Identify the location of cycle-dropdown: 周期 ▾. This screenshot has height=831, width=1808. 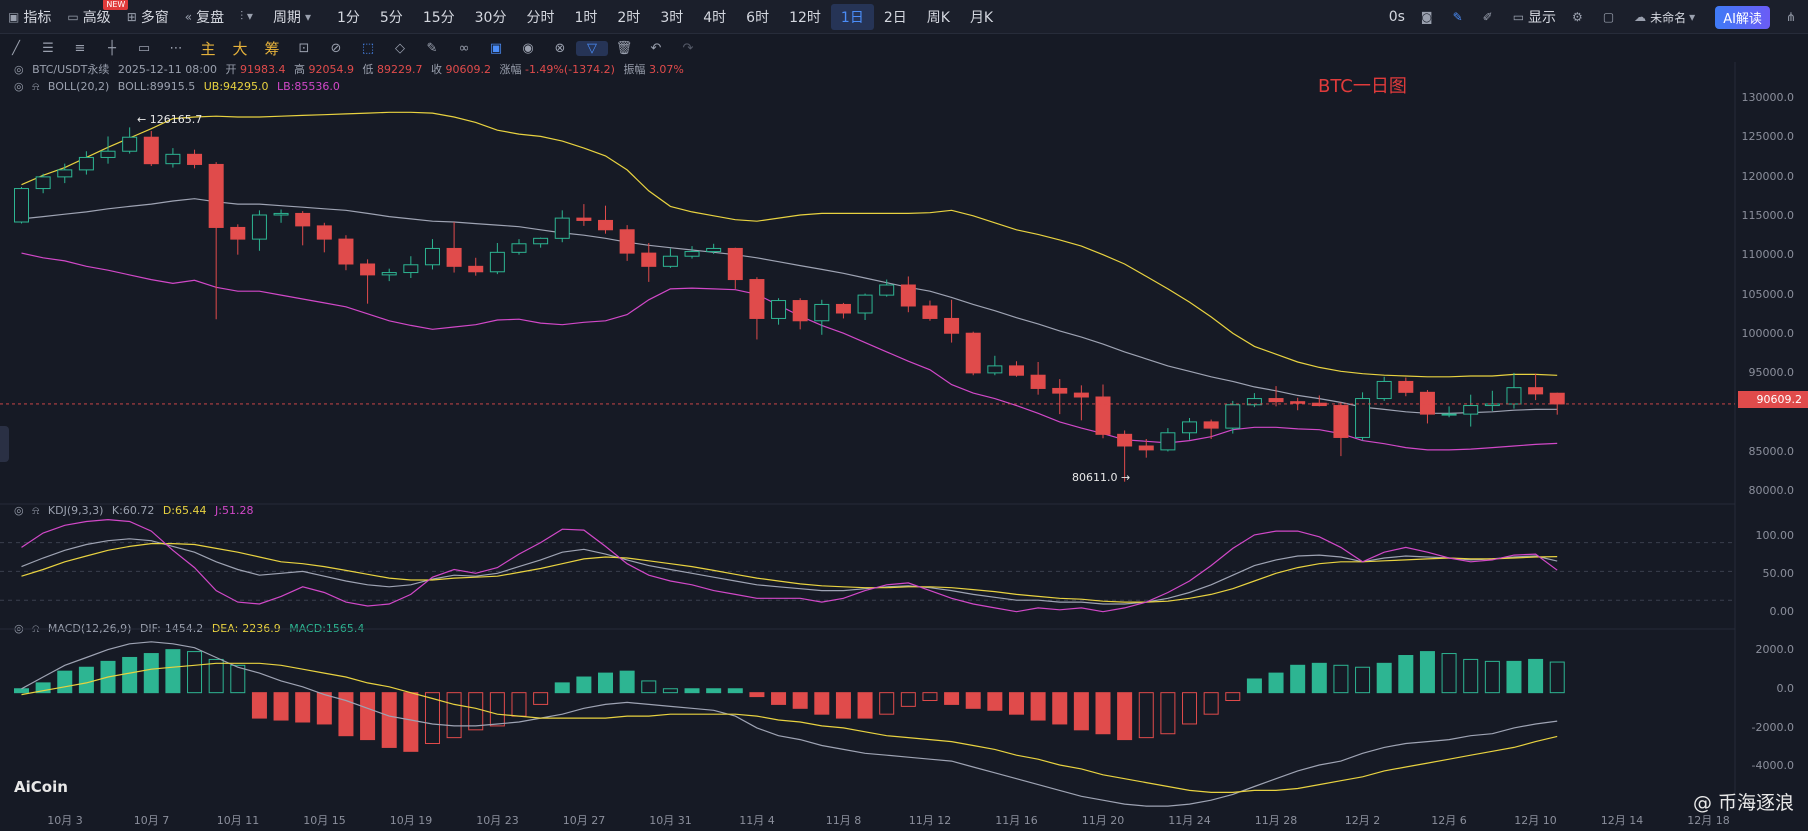
(294, 17).